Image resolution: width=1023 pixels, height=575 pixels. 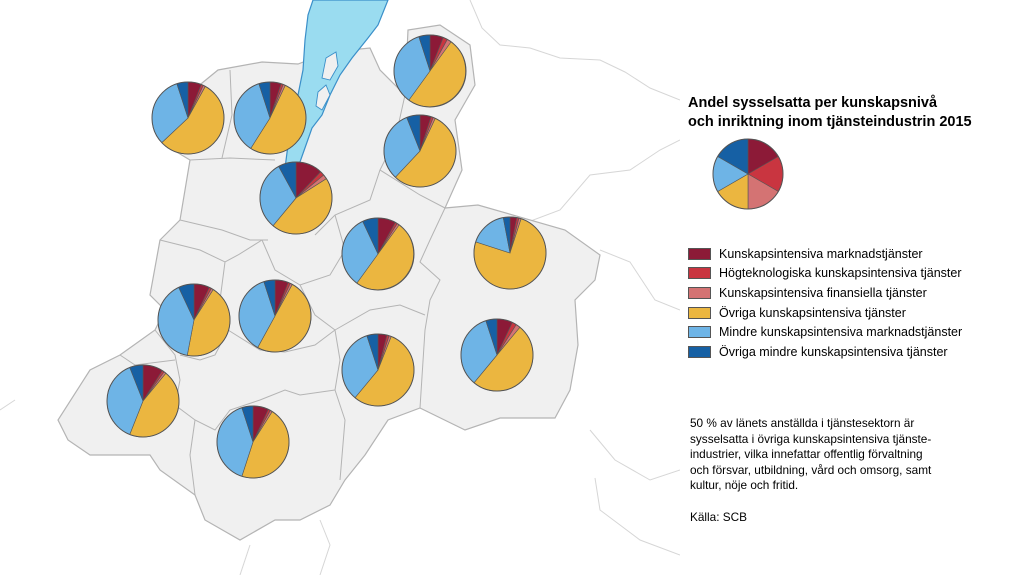 What do you see at coordinates (812, 312) in the screenshot?
I see `legend-label: Övriga kunskapsintensiva tjänster` at bounding box center [812, 312].